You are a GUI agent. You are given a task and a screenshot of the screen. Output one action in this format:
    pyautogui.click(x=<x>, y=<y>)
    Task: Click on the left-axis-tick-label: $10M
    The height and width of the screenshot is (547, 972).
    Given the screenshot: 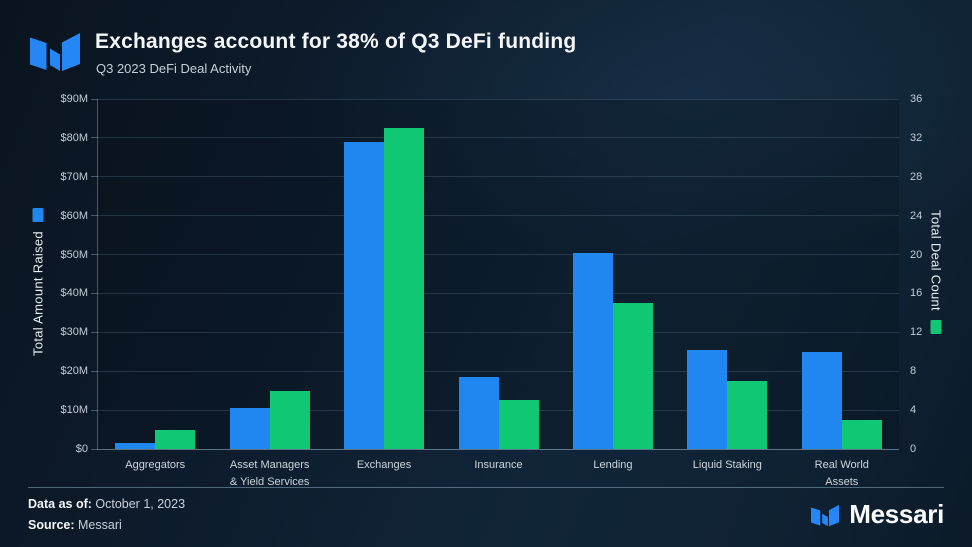 What is the action you would take?
    pyautogui.click(x=74, y=410)
    